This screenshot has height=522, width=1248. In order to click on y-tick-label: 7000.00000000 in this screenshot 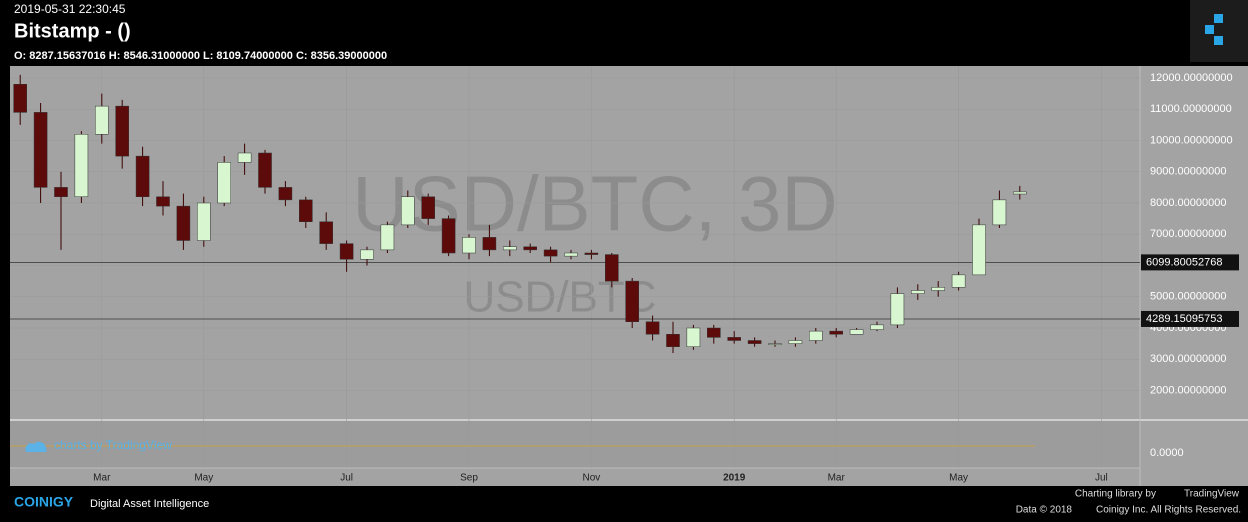, I will do `click(1188, 234)`.